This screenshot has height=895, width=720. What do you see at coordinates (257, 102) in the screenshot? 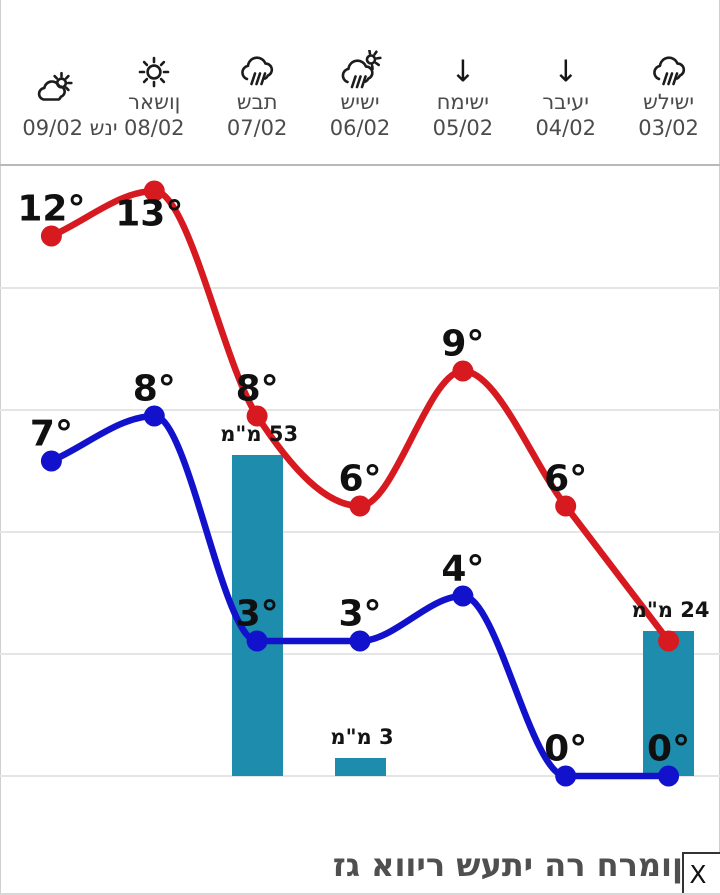
I see `day-name: שבת` at bounding box center [257, 102].